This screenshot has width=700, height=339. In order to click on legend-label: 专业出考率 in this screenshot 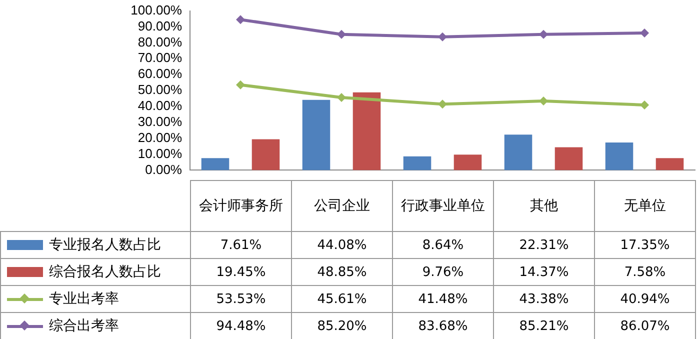, I will do `click(84, 299)`.